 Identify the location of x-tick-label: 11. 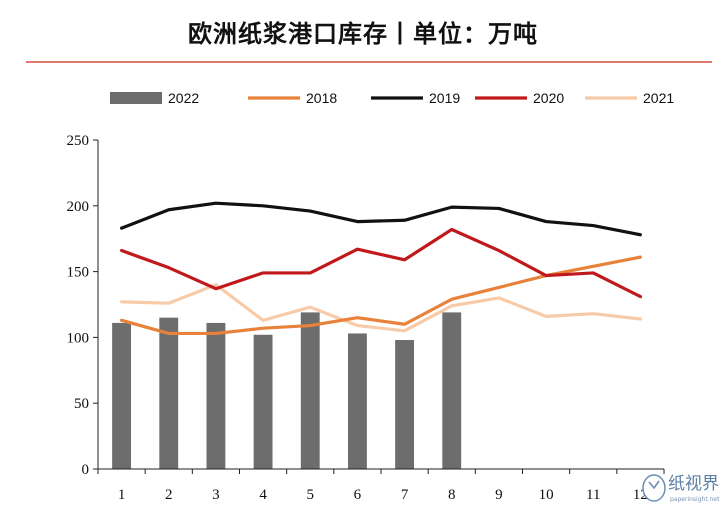
(593, 495).